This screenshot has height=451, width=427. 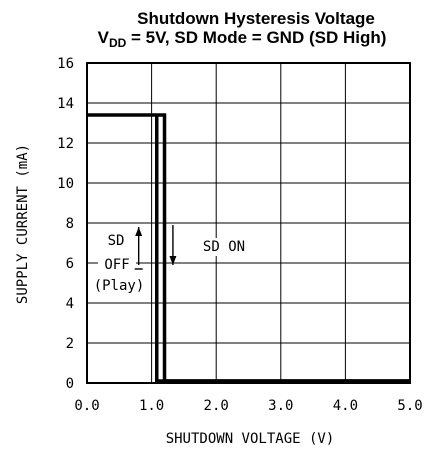 What do you see at coordinates (409, 406) in the screenshot?
I see `x-tick-label: 5.0` at bounding box center [409, 406].